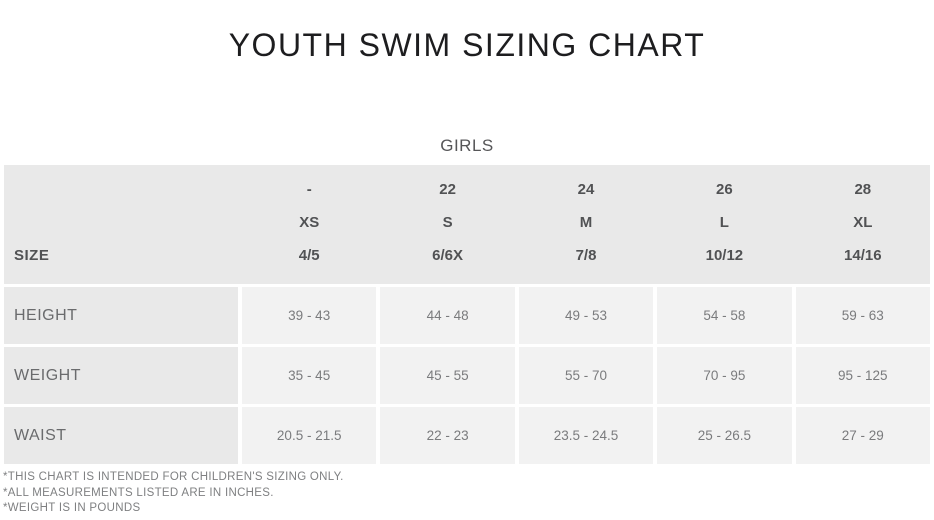 The height and width of the screenshot is (520, 934). What do you see at coordinates (448, 255) in the screenshot?
I see `header-cell: 6/6X` at bounding box center [448, 255].